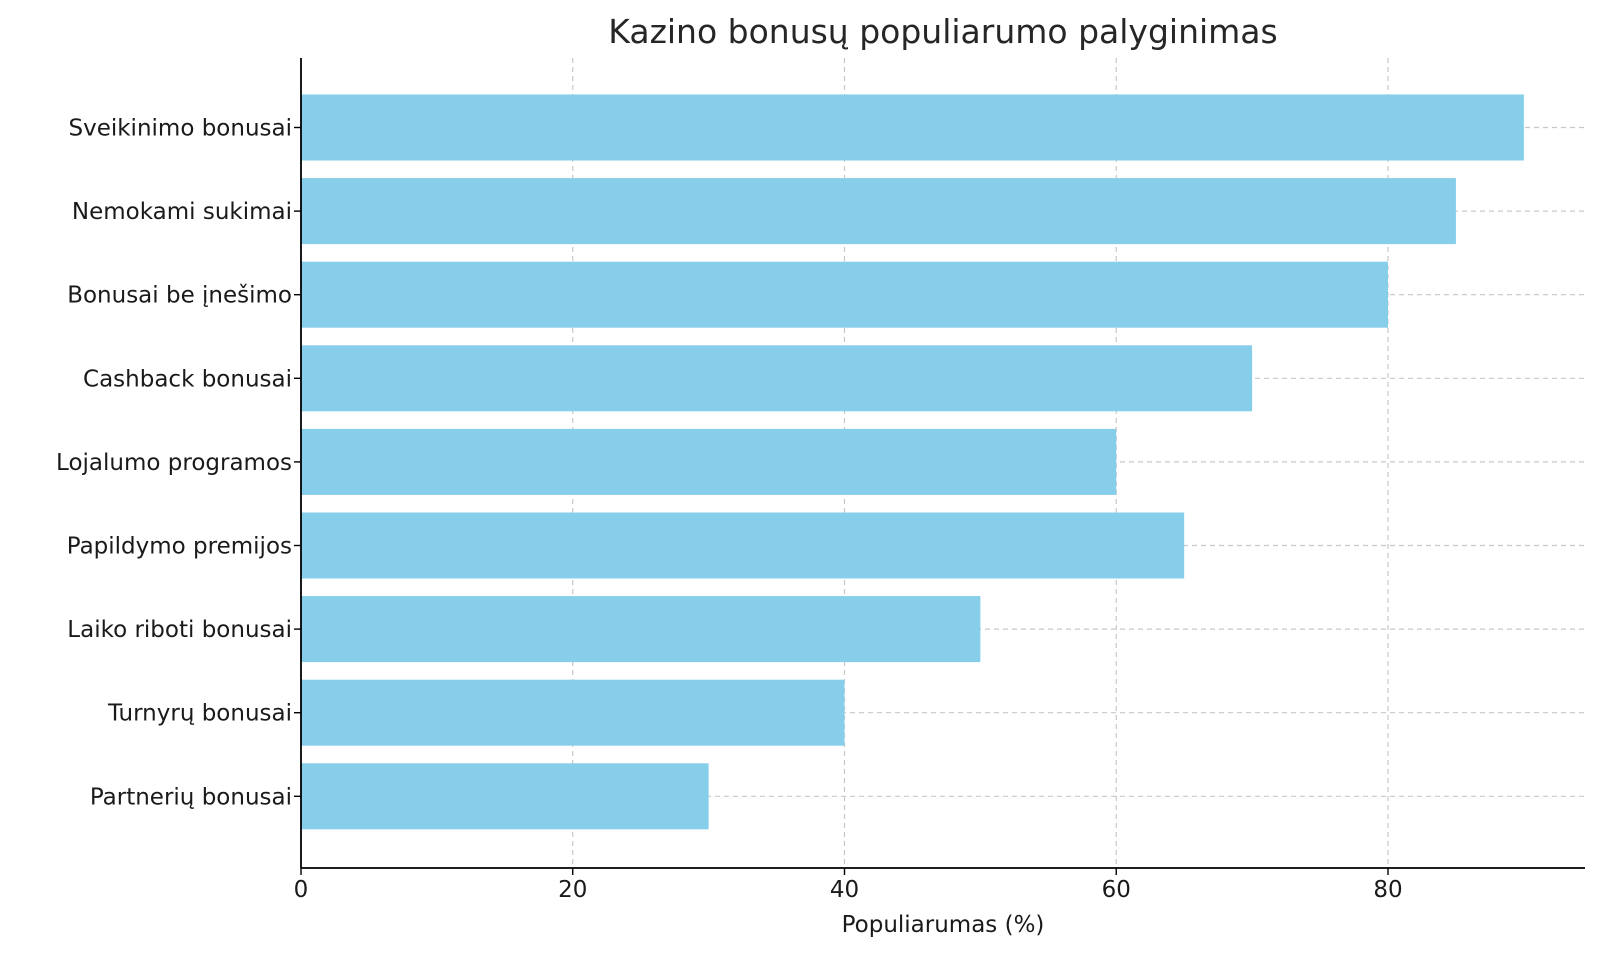 The width and height of the screenshot is (1600, 954). Describe the element at coordinates (844, 890) in the screenshot. I see `x-tick-label: 40` at that location.